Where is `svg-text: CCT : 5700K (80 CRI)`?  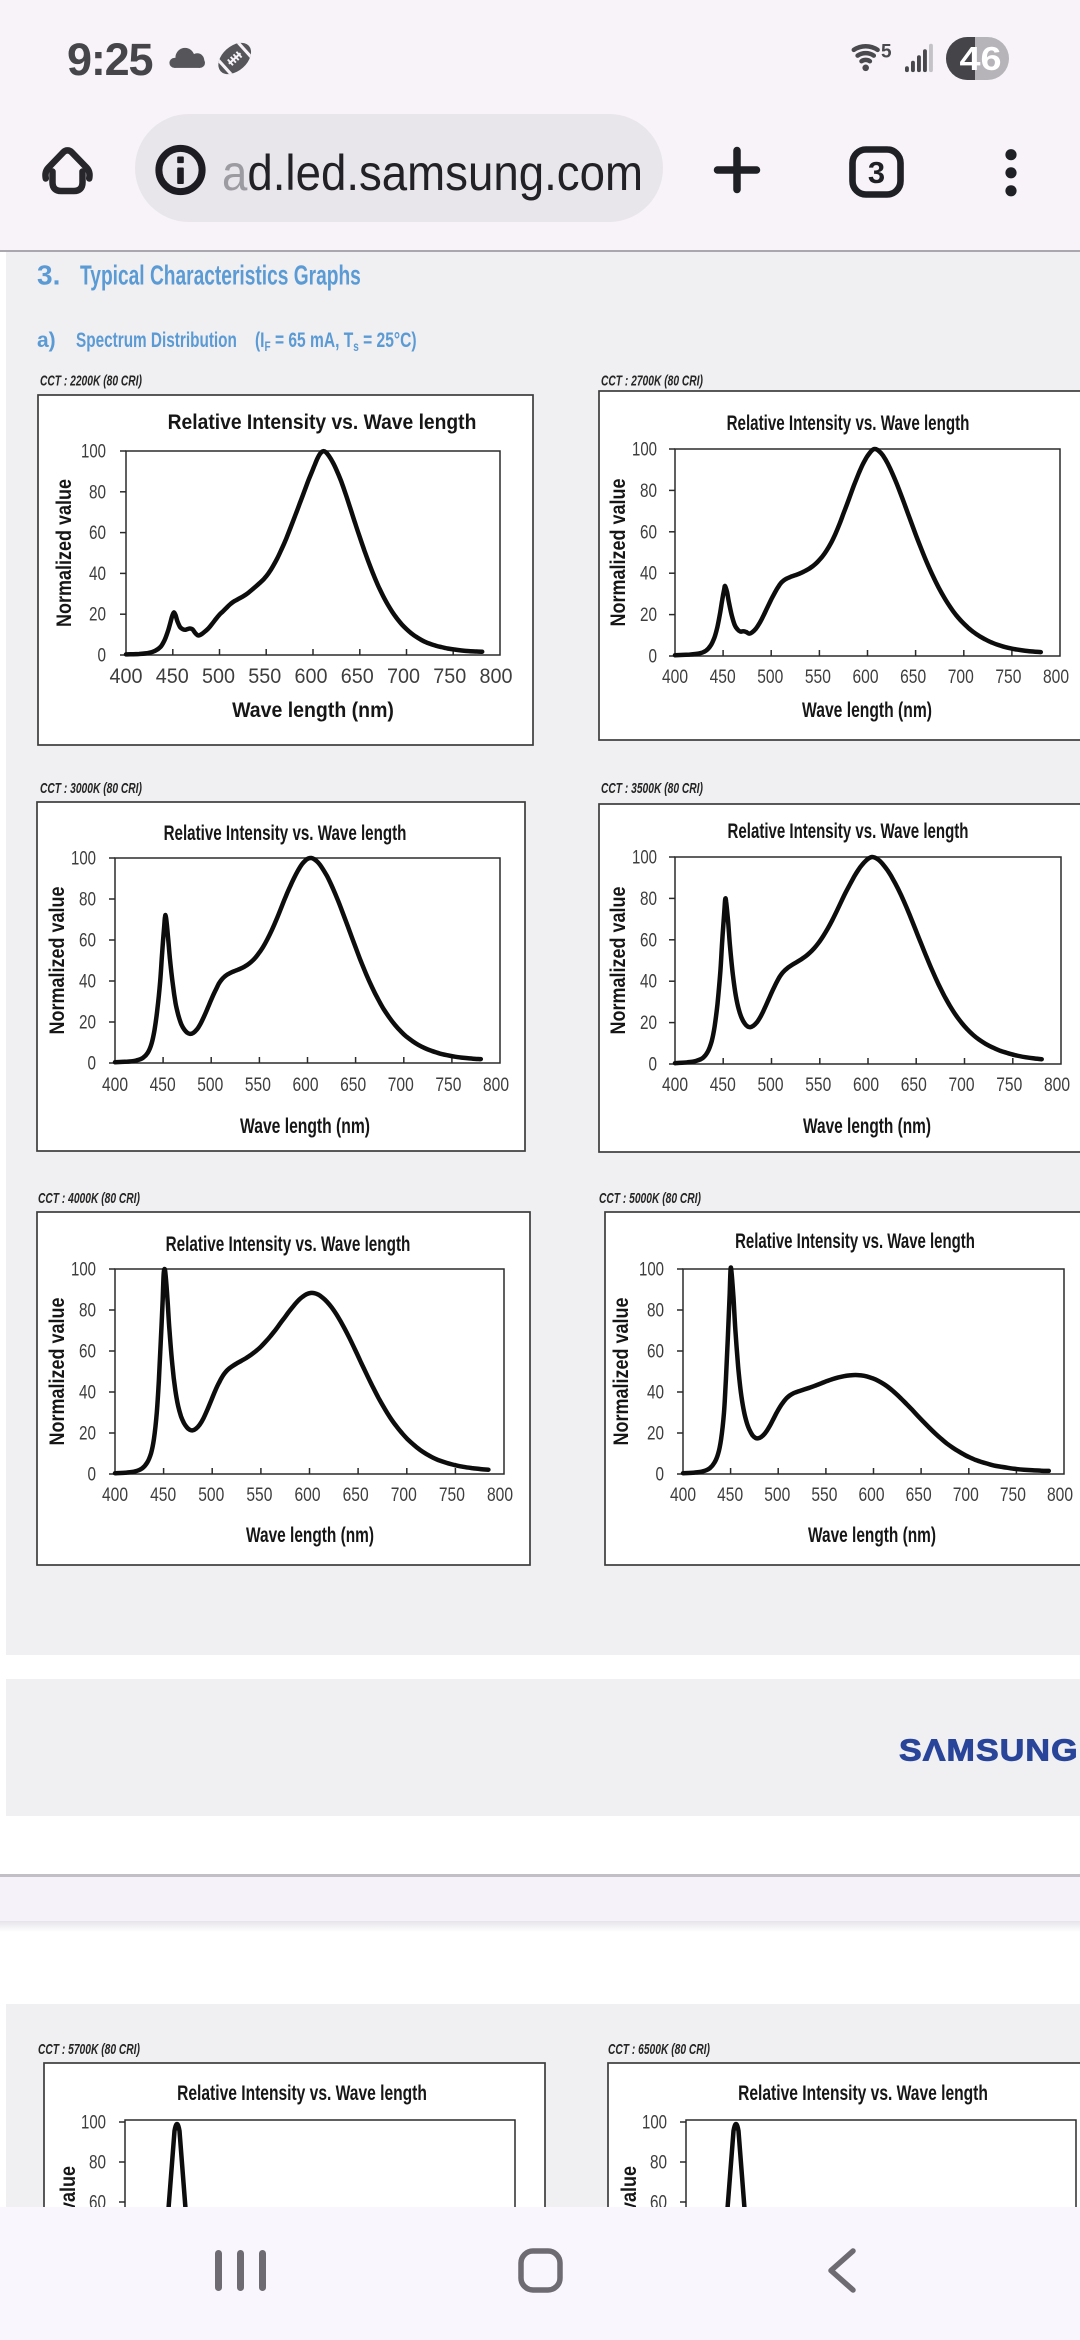
svg-text: CCT : 5700K (80 CRI) is located at coordinates (89, 2049).